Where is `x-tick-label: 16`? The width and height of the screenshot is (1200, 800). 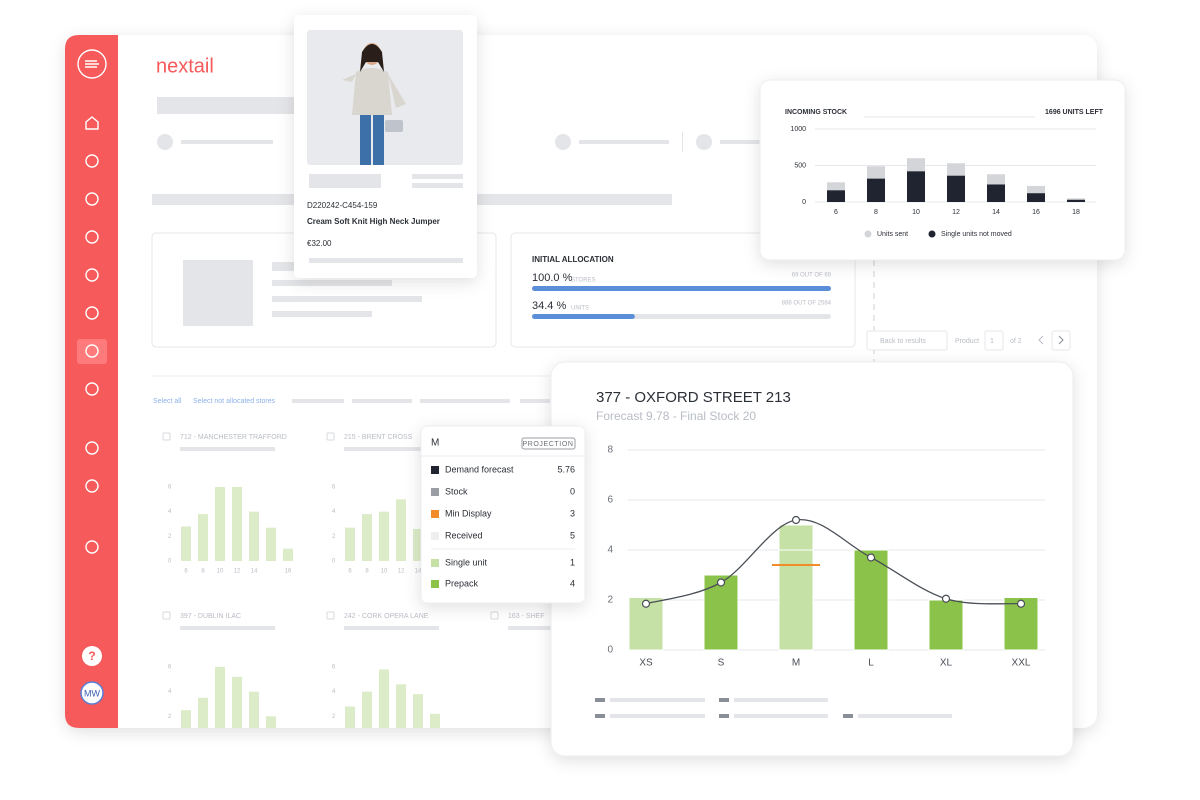
x-tick-label: 16 is located at coordinates (288, 572).